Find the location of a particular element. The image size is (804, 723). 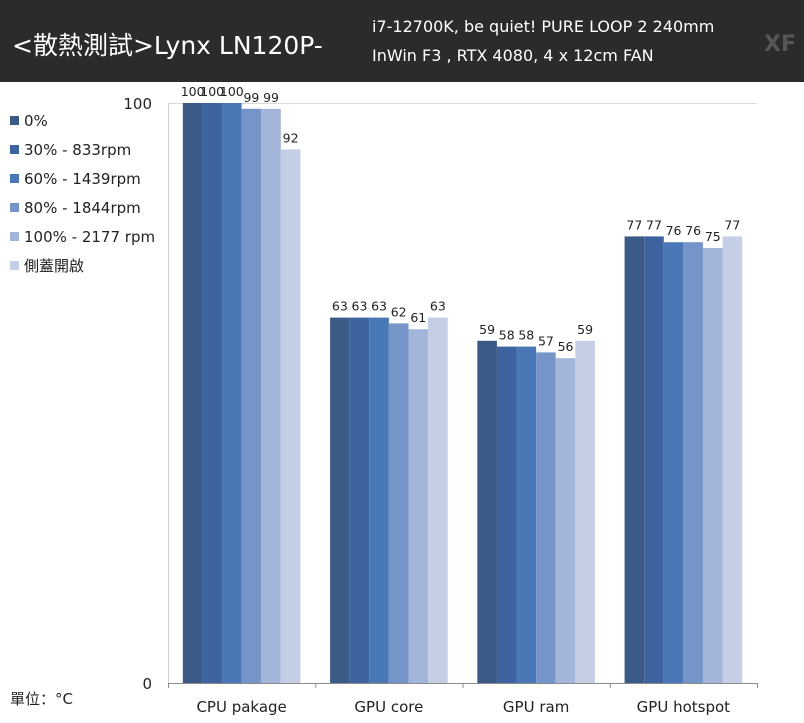

legend-label: 80% - 1844rpm is located at coordinates (82, 207).